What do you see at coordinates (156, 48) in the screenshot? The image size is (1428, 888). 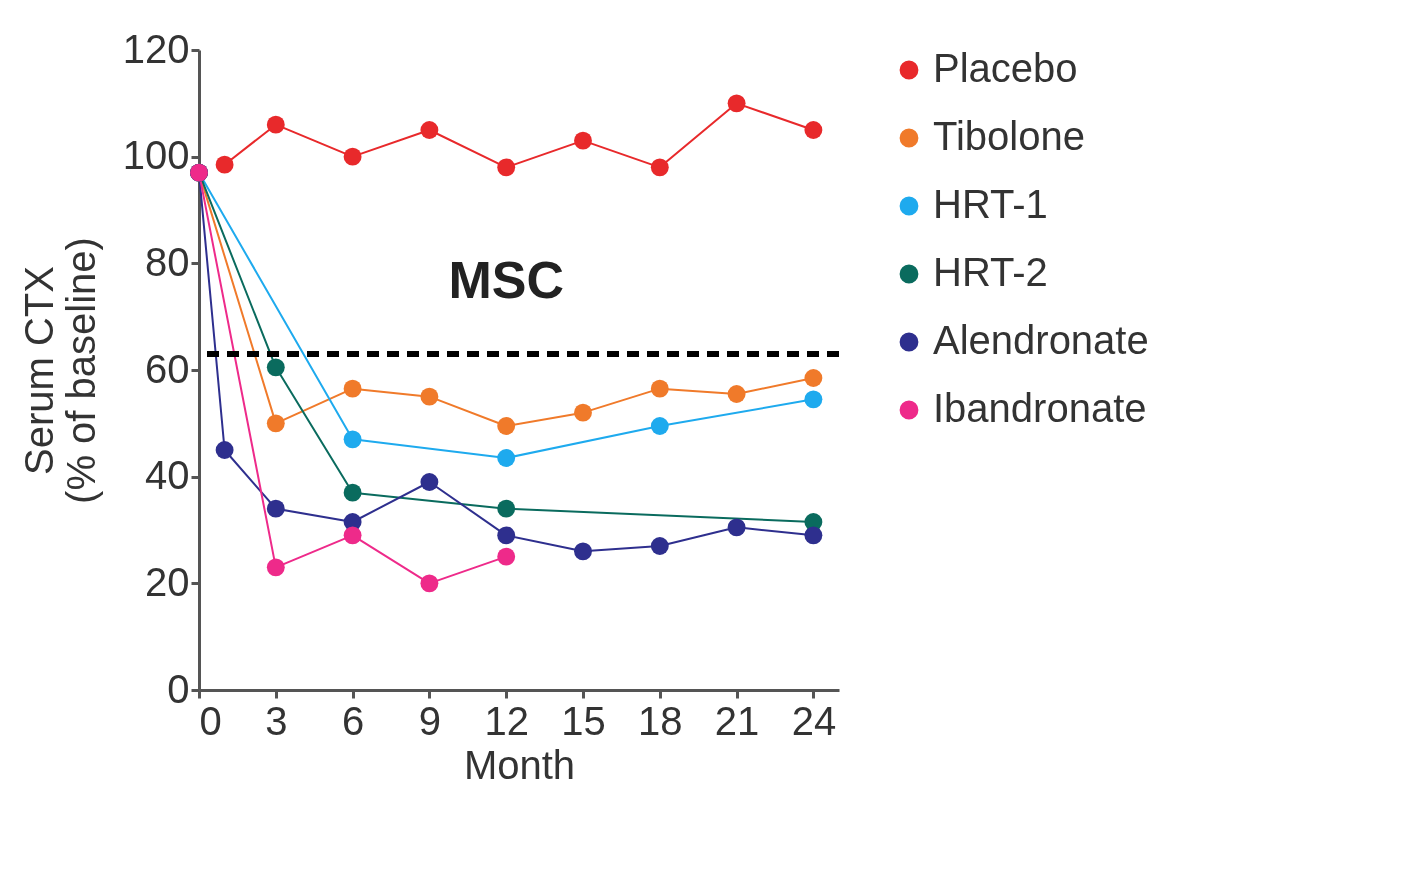 I see `y-tick-label: 120` at bounding box center [156, 48].